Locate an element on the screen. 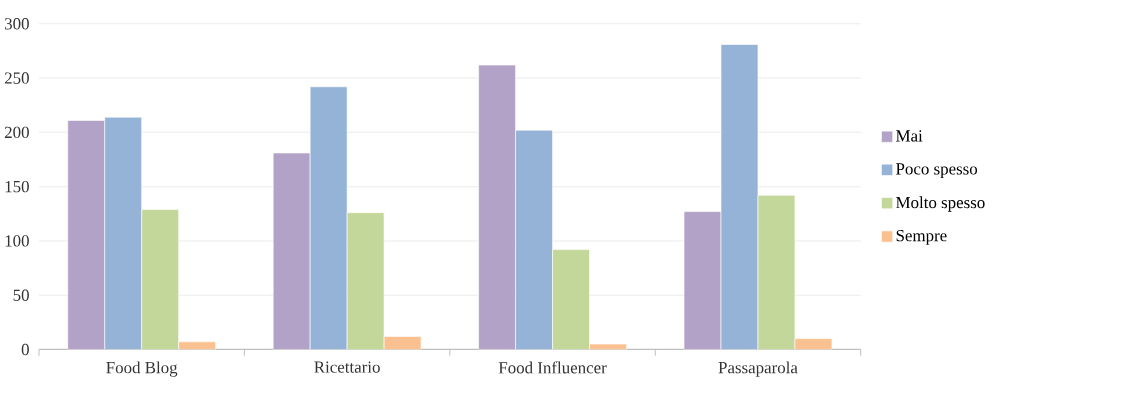 This screenshot has height=402, width=1130. x-tick-label: Food Blog is located at coordinates (142, 369).